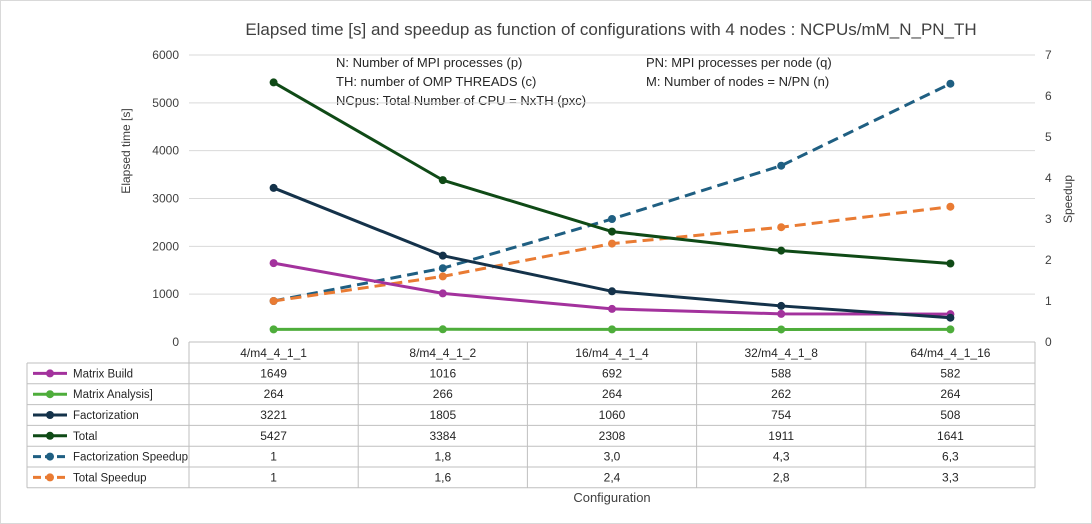 The height and width of the screenshot is (524, 1092). What do you see at coordinates (85, 437) in the screenshot?
I see `legend-label: Total` at bounding box center [85, 437].